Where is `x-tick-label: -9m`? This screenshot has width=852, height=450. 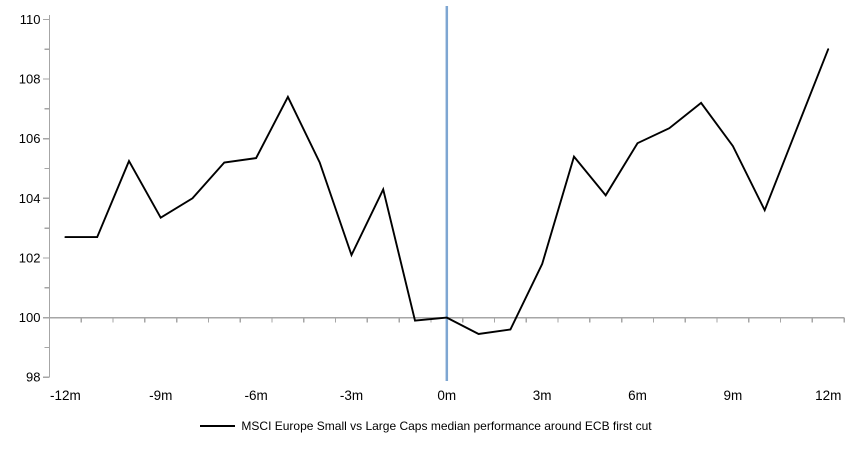
x-tick-label: -9m is located at coordinates (160, 395).